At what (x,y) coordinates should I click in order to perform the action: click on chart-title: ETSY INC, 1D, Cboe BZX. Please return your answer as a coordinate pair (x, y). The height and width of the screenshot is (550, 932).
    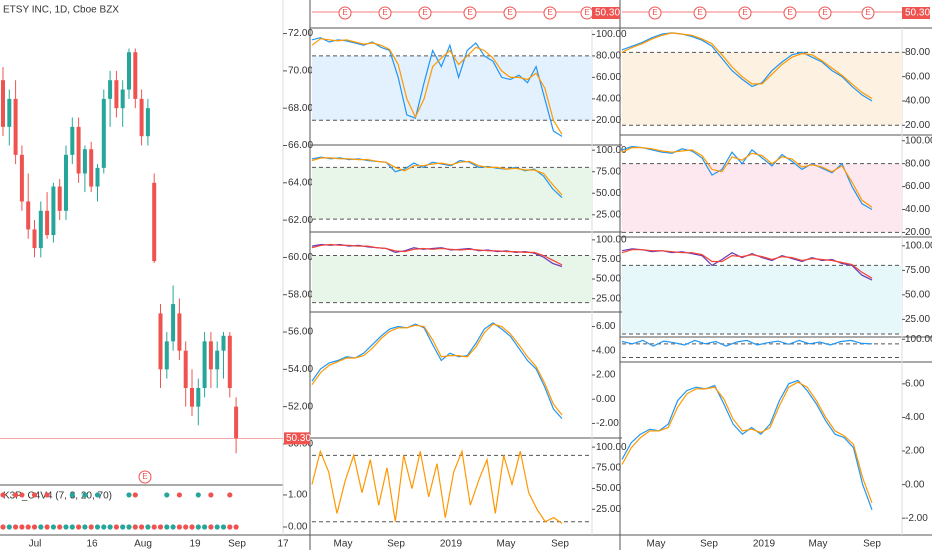
    Looking at the image, I should click on (61, 10).